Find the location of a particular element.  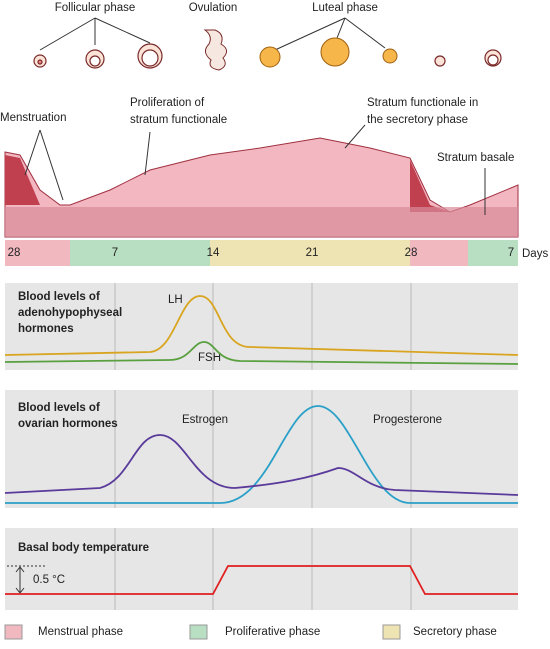

basale is located at coordinates (261, 222).